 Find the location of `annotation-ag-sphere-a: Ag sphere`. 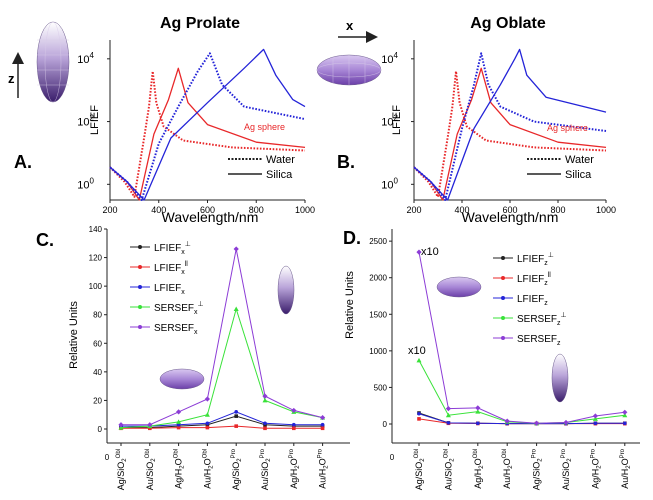

annotation-ag-sphere-a: Ag sphere is located at coordinates (264, 127).